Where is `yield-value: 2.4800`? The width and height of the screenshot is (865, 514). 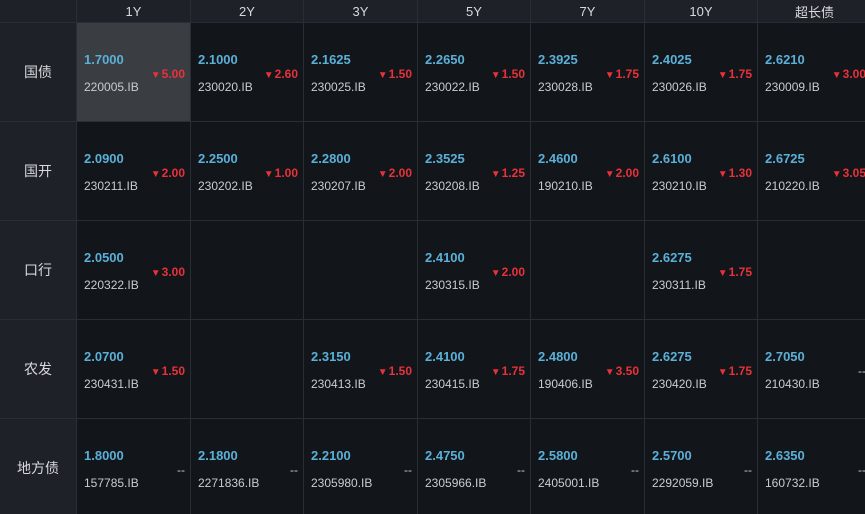
yield-value: 2.4800 is located at coordinates (558, 356).